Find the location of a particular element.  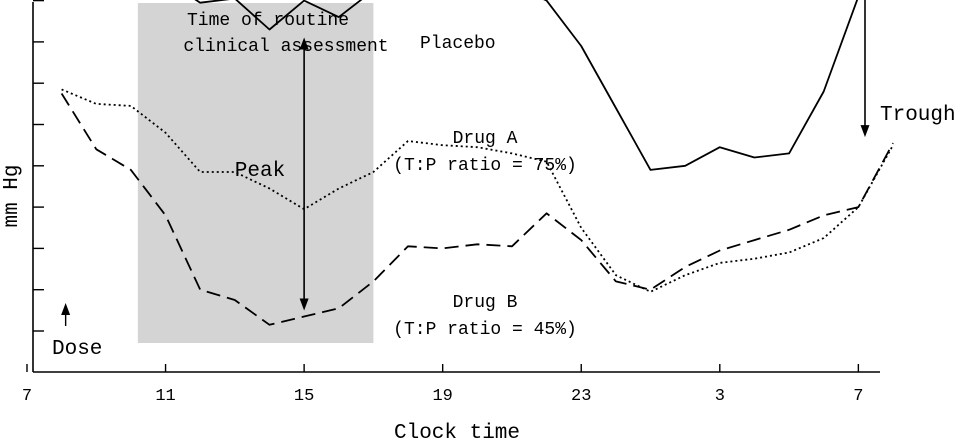

x-tick-label-4: 23 is located at coordinates (581, 396).